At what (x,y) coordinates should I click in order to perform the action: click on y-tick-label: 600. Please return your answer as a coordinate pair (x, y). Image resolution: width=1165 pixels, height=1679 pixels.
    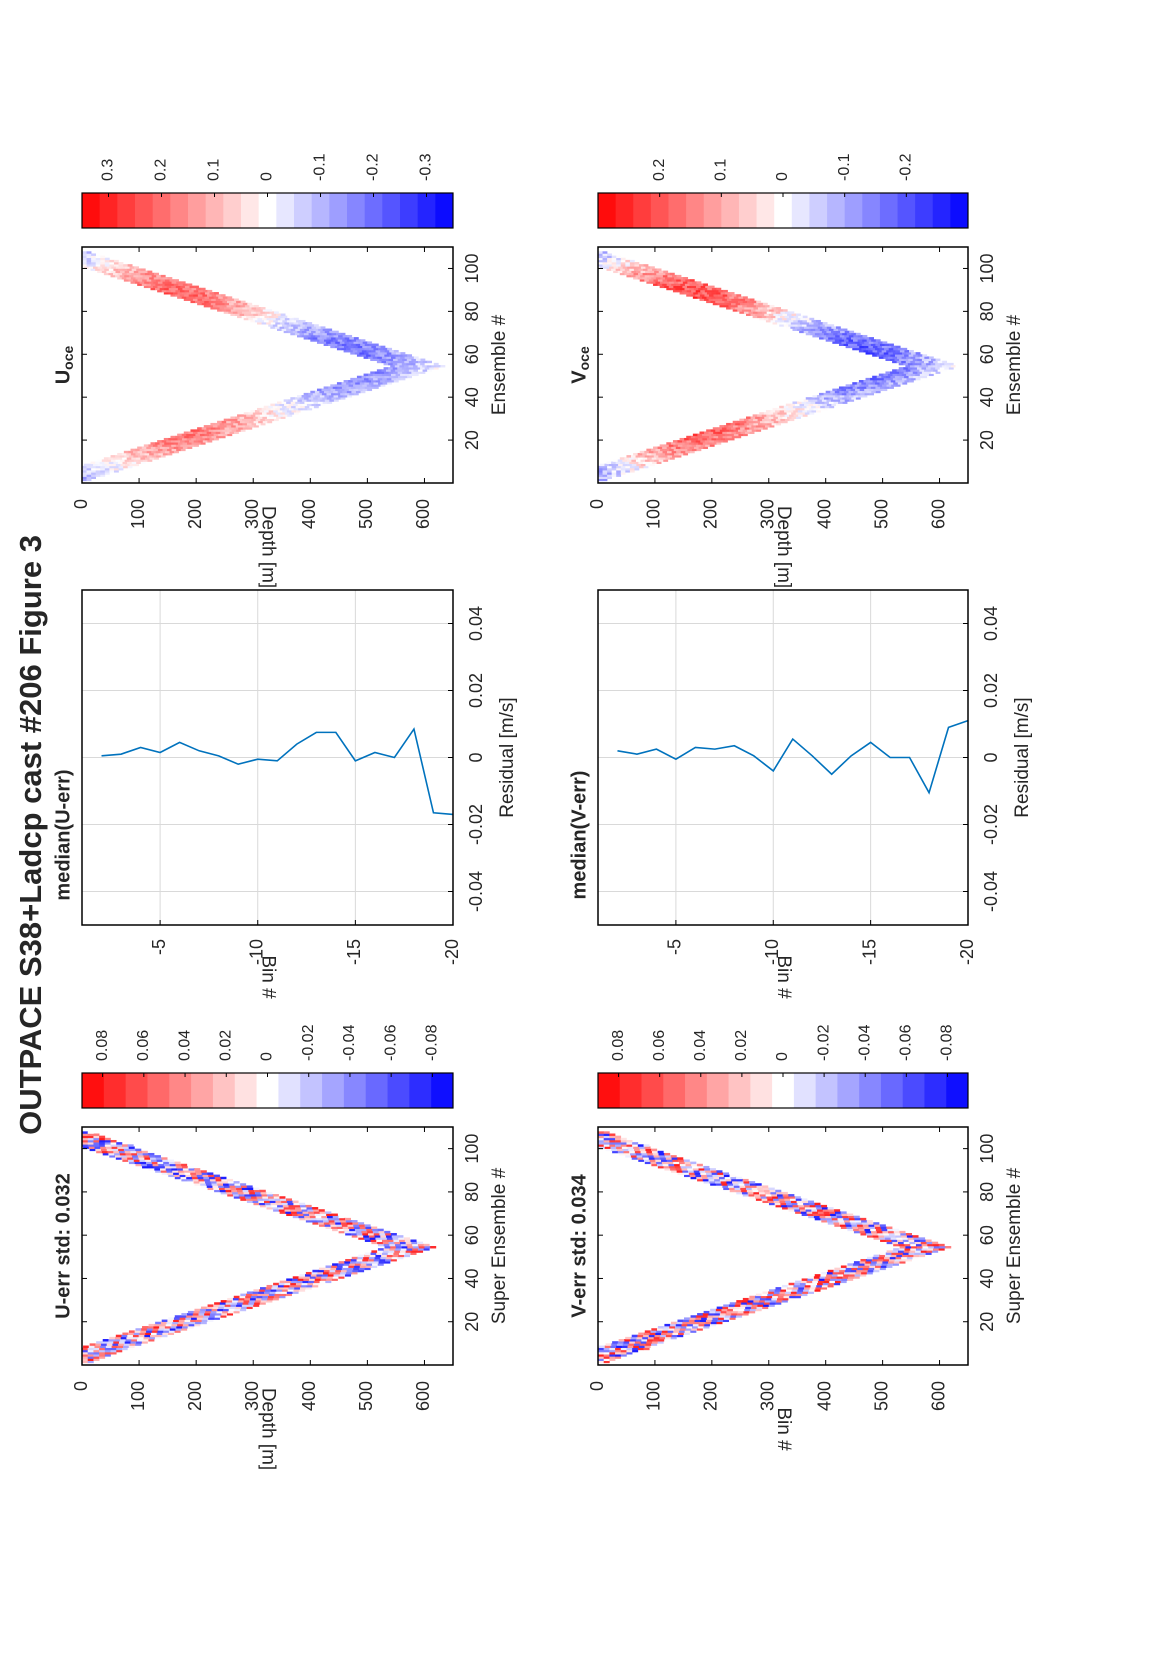
    Looking at the image, I should click on (938, 1396).